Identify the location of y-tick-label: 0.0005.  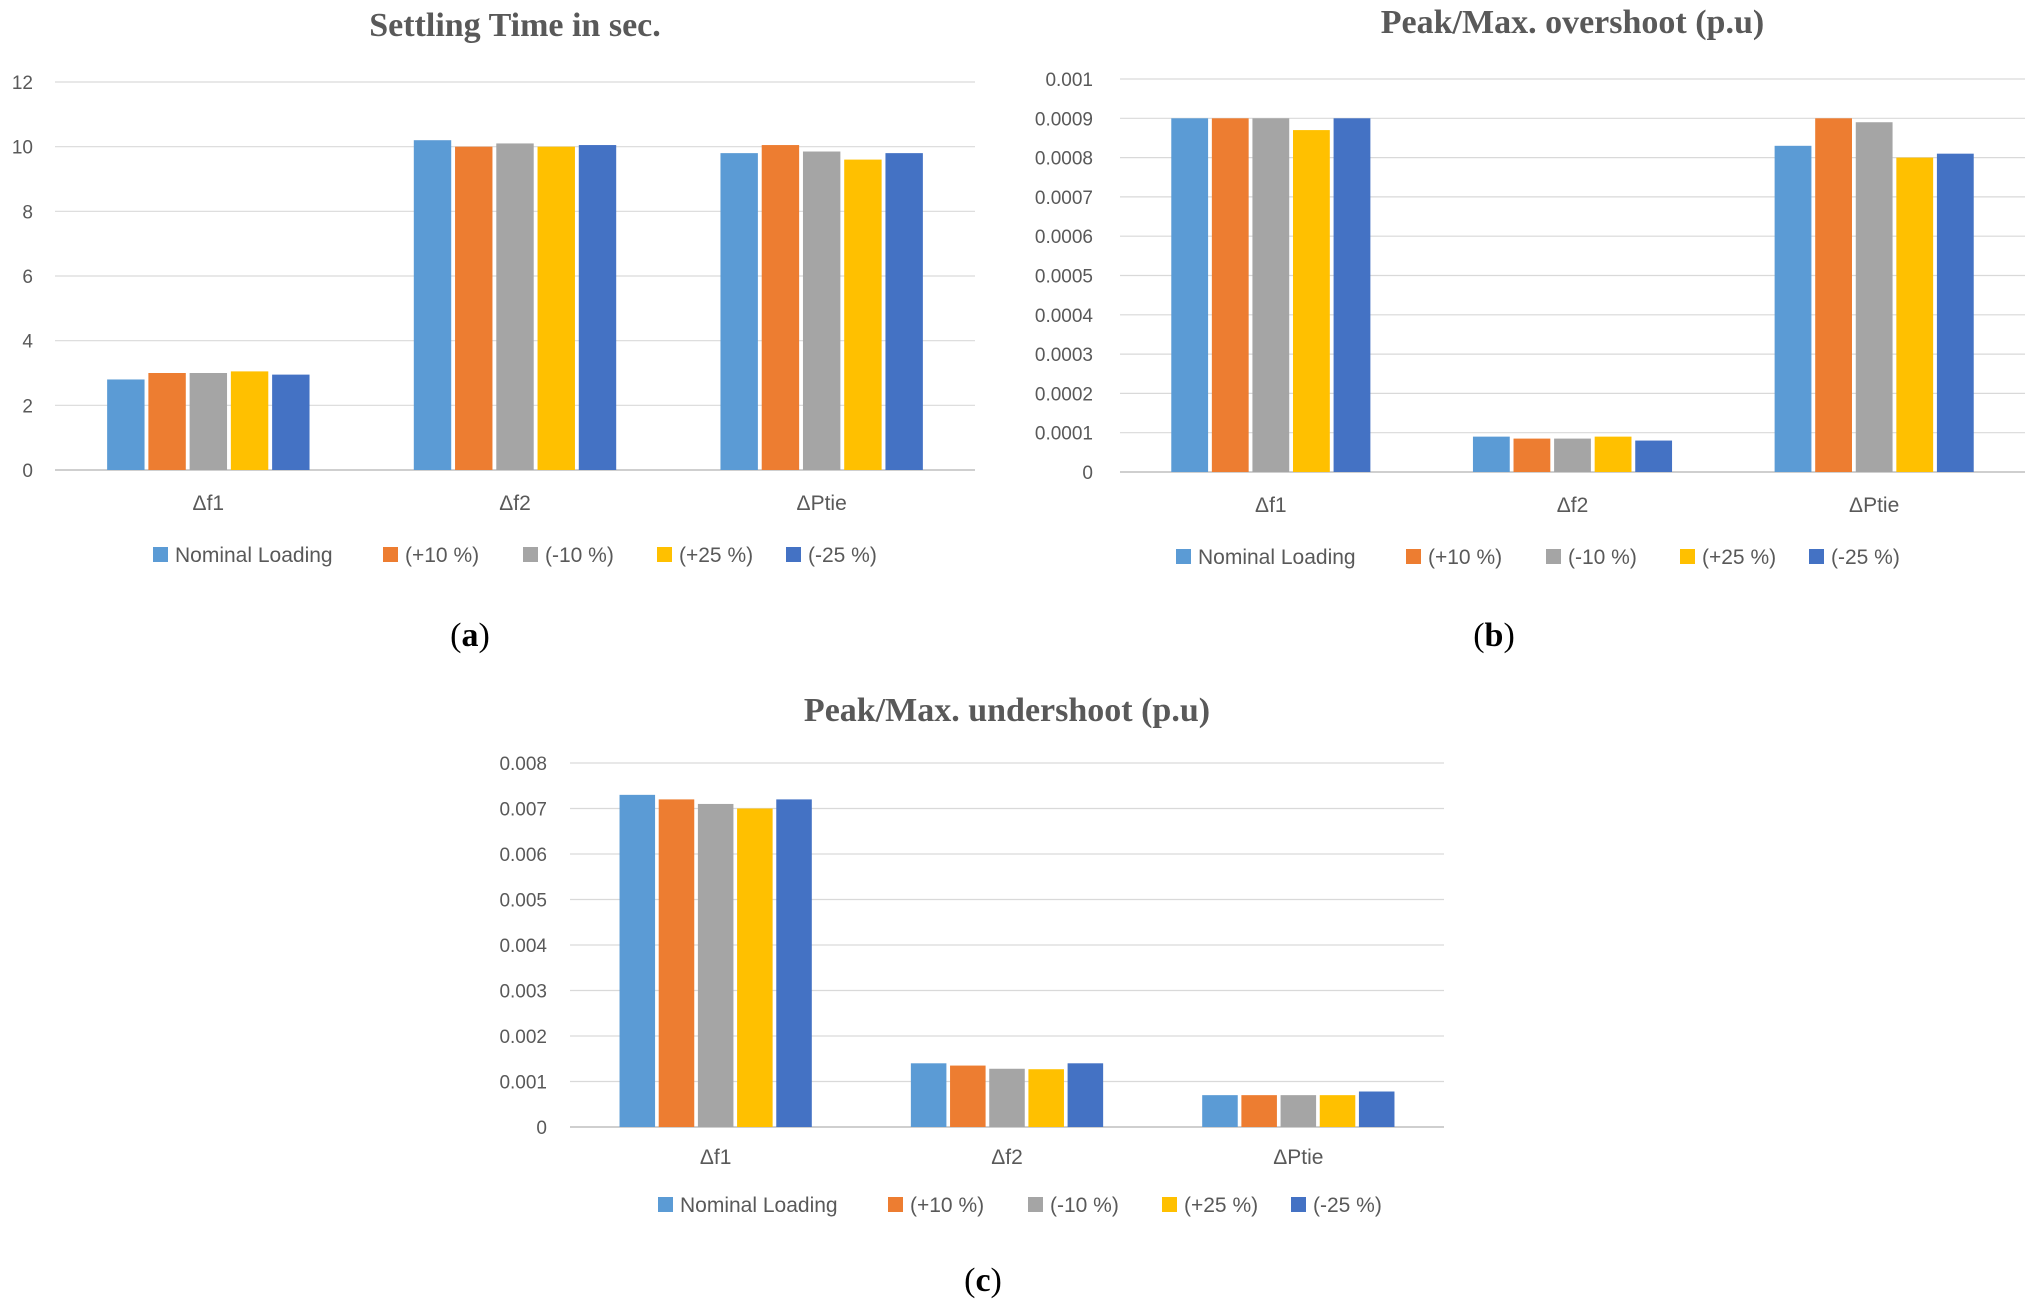
(1064, 277).